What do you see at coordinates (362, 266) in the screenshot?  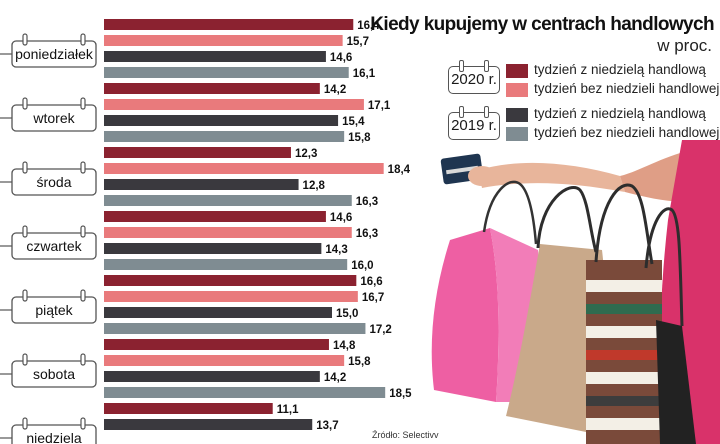 I see `value-label: 16,0` at bounding box center [362, 266].